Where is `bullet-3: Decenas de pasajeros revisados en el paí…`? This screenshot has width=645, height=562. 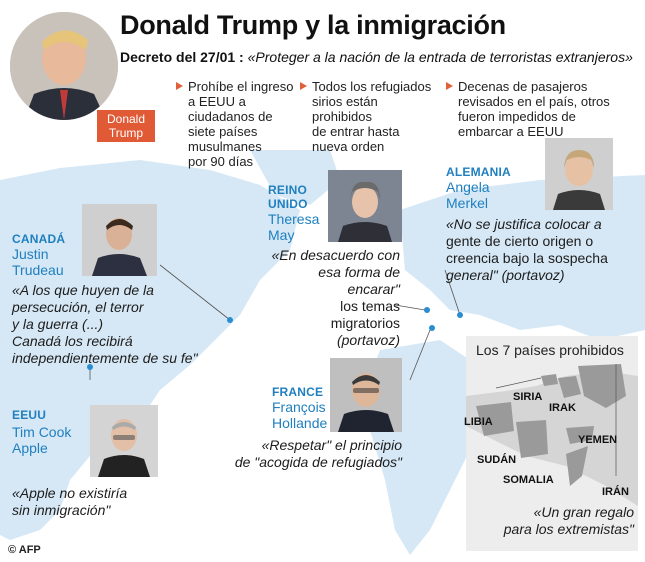 bullet-3: Decenas de pasajeros revisados en el paí… is located at coordinates (528, 109).